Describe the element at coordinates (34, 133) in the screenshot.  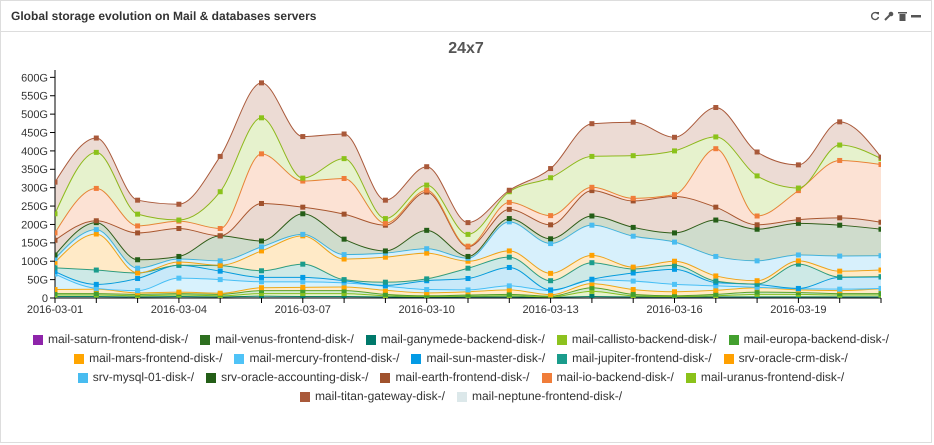
I see `y-tick-label: 450G` at that location.